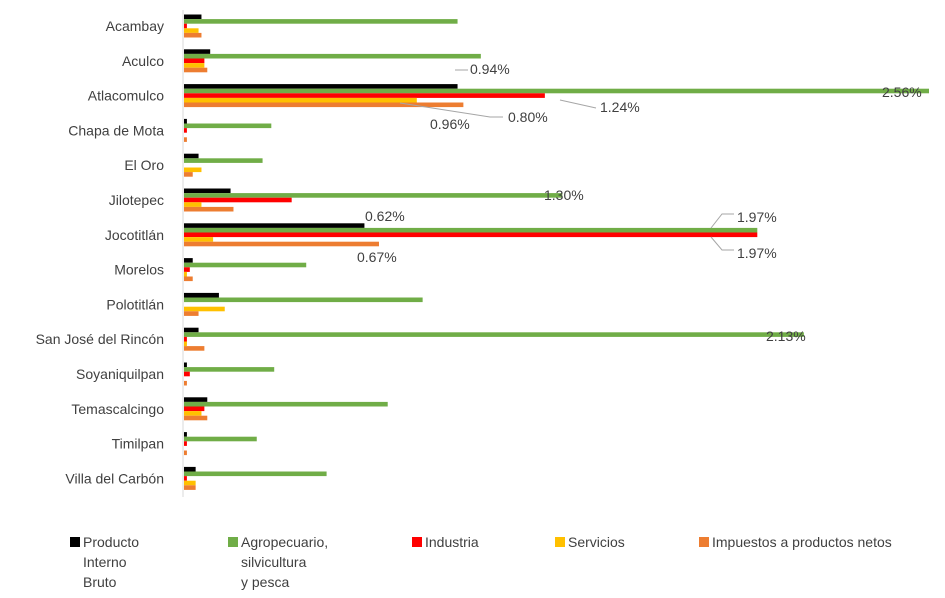  Describe the element at coordinates (116, 130) in the screenshot. I see `category-label-chapa-de-mota: Chapa de Mota` at that location.